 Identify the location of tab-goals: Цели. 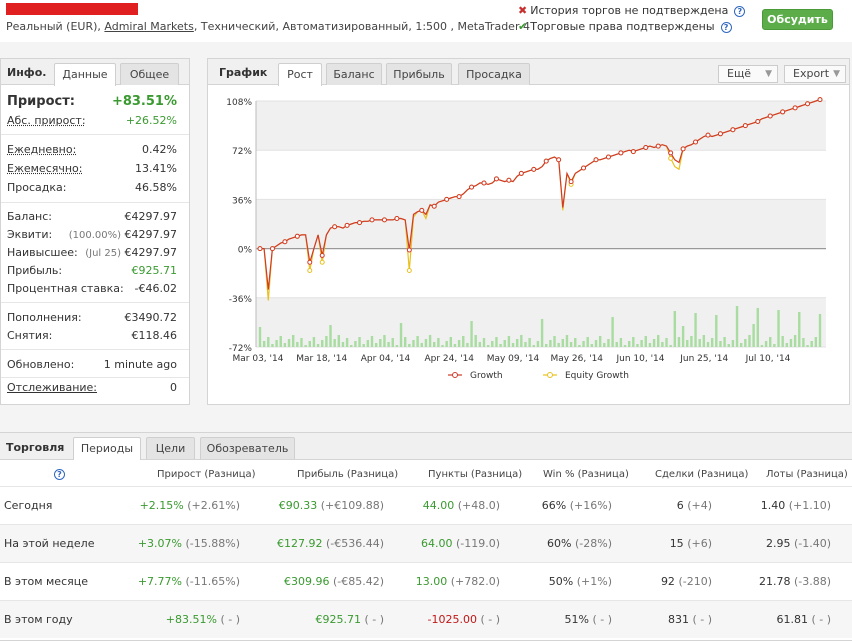
(170, 448).